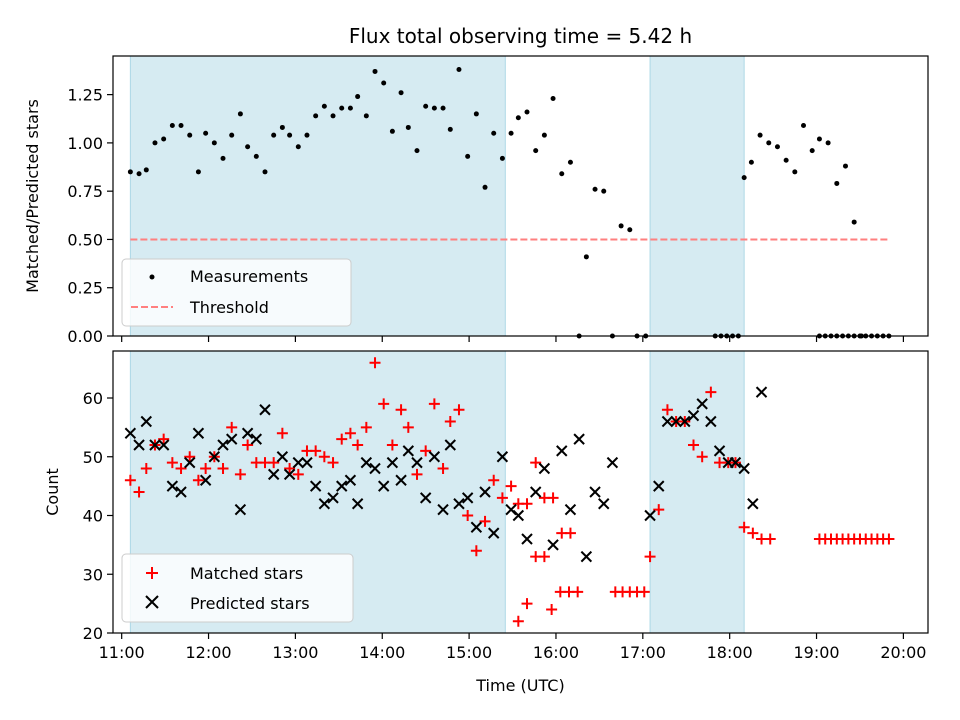  I want to click on x-tick-label: 15:00, so click(469, 652).